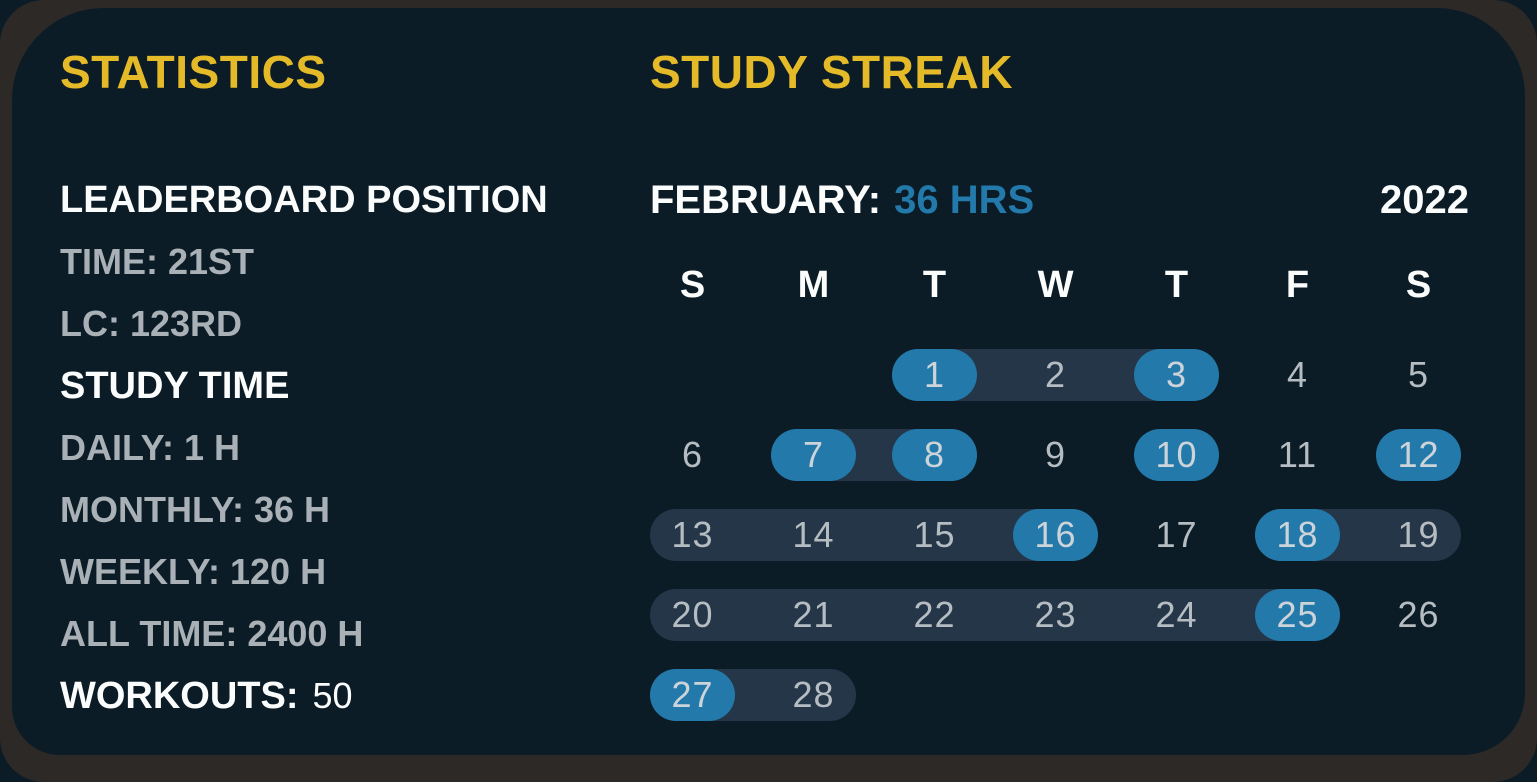 This screenshot has width=1537, height=782. I want to click on leaderboard-position-heading: LEADERBOARD POSITION, so click(304, 200).